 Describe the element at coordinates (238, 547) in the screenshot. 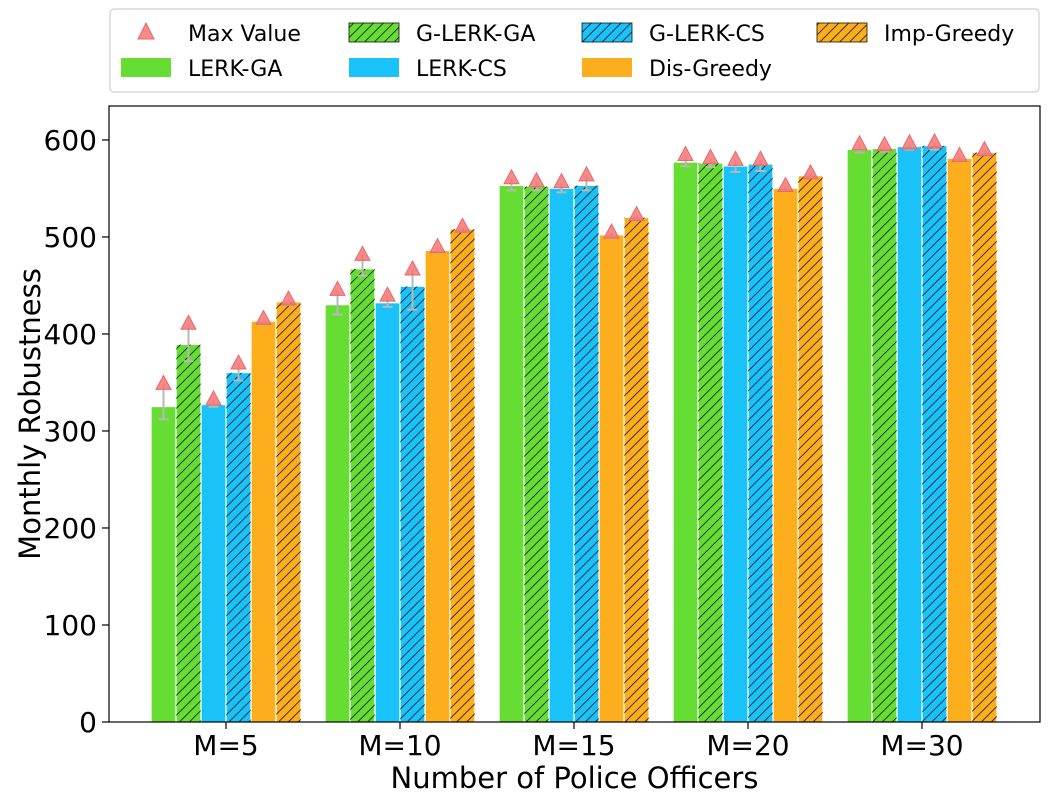

I see `bar-hatch-g-lerk-cs-m5` at that location.